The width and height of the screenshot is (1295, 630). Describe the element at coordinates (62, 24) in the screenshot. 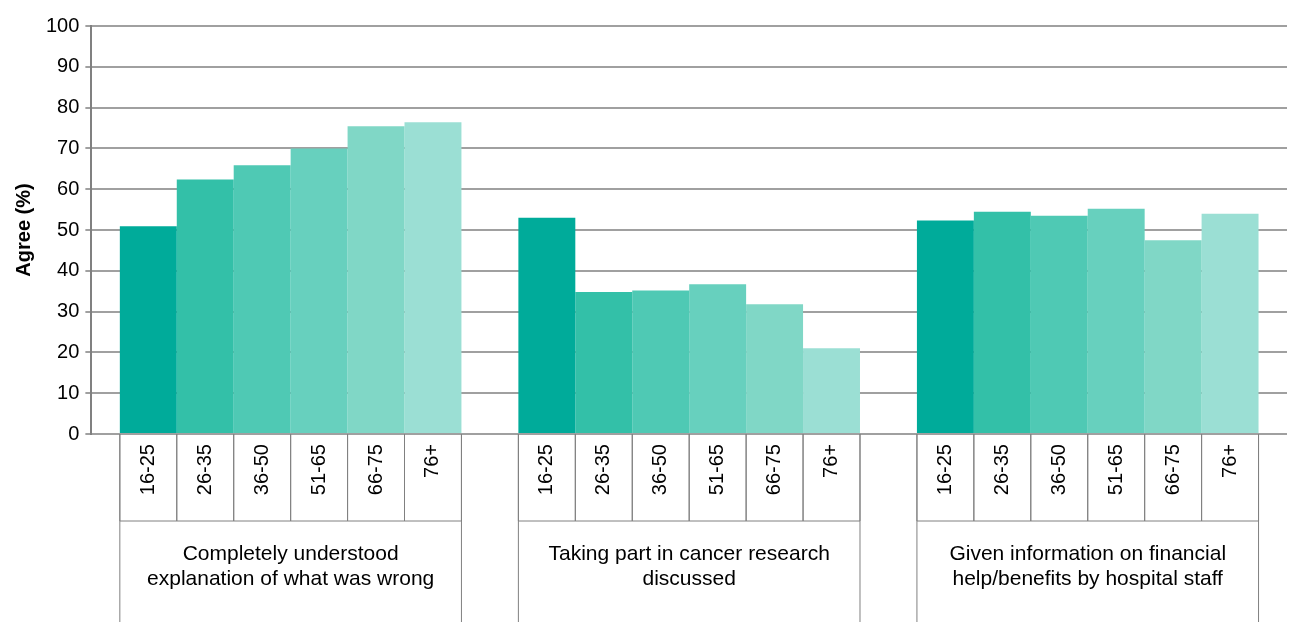

I see `y-tick-label: 100` at that location.